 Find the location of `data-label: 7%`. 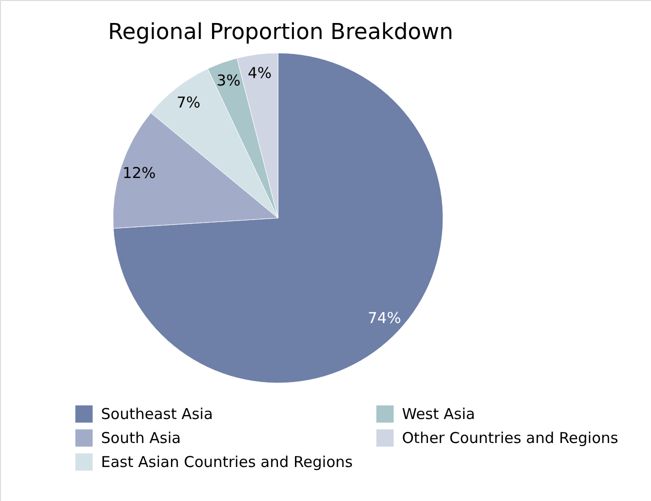

data-label: 7% is located at coordinates (188, 103).